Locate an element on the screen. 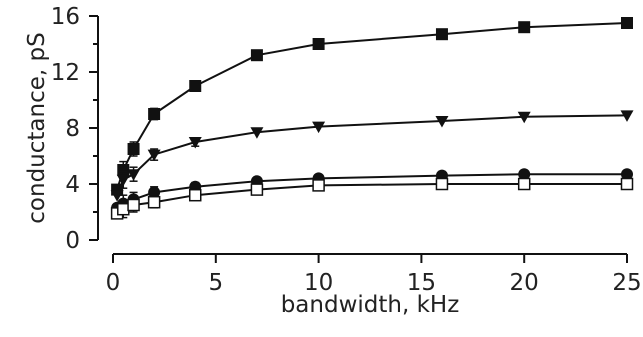  x-tick-label: 20 is located at coordinates (524, 283).